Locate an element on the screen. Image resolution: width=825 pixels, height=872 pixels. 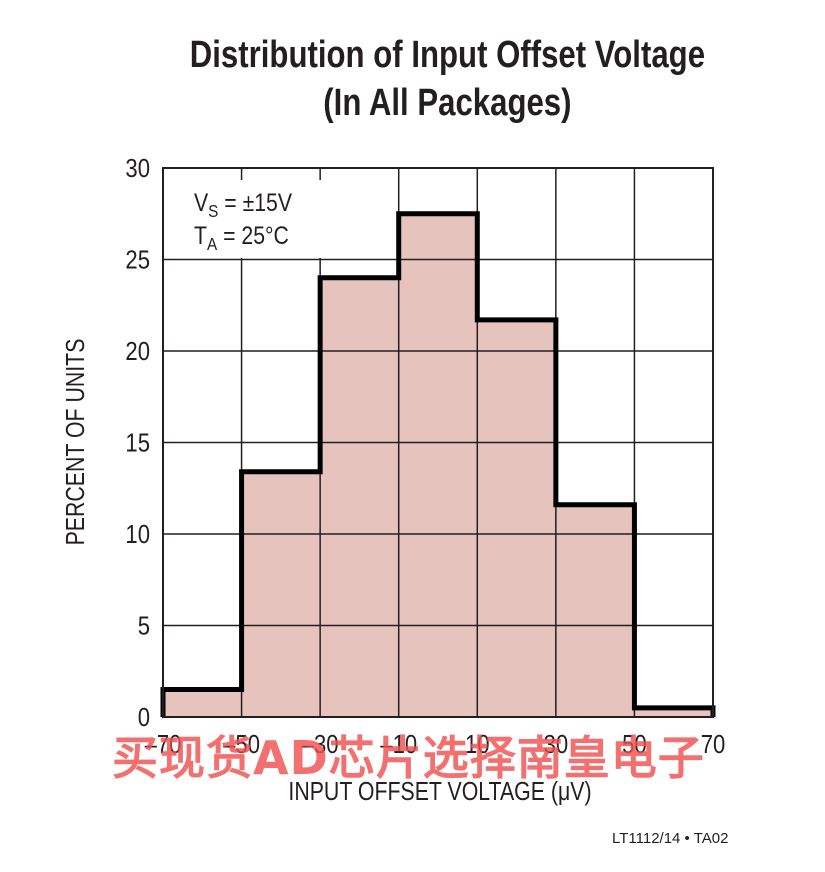
x-axis-ticks: –70 –50 –30 –10 10 30 50 70 is located at coordinates (435, 744).